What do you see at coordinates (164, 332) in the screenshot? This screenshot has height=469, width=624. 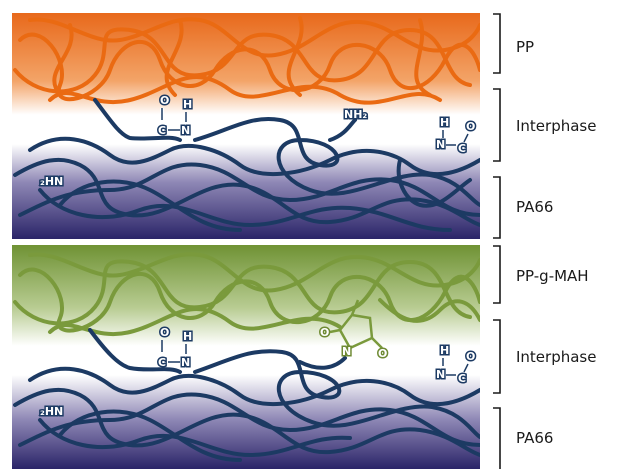 I see `bottom-carbonyl-o: O` at bounding box center [164, 332].